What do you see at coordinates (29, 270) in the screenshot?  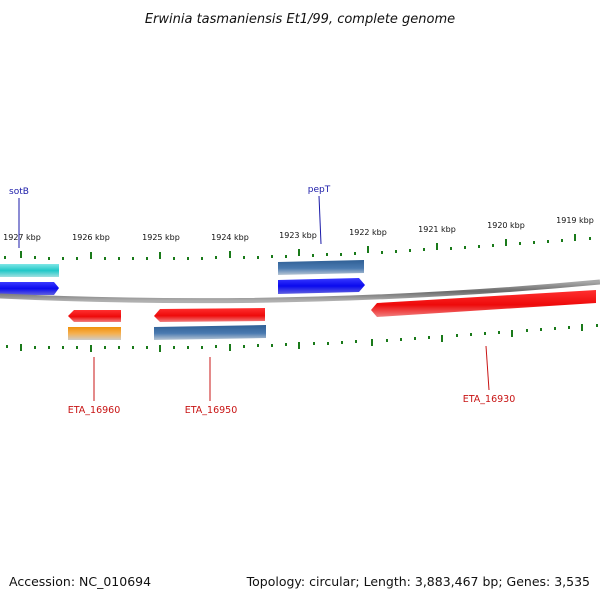 I see `cyan-feature-left` at bounding box center [29, 270].